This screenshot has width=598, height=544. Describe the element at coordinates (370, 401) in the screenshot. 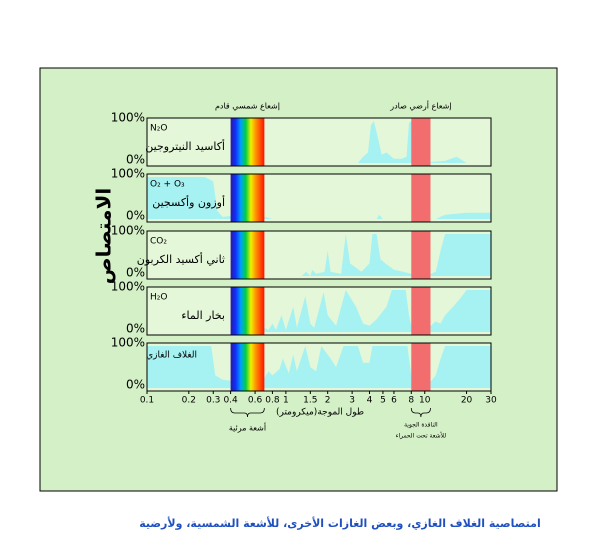

I see `x-tick-label: 4` at that location.